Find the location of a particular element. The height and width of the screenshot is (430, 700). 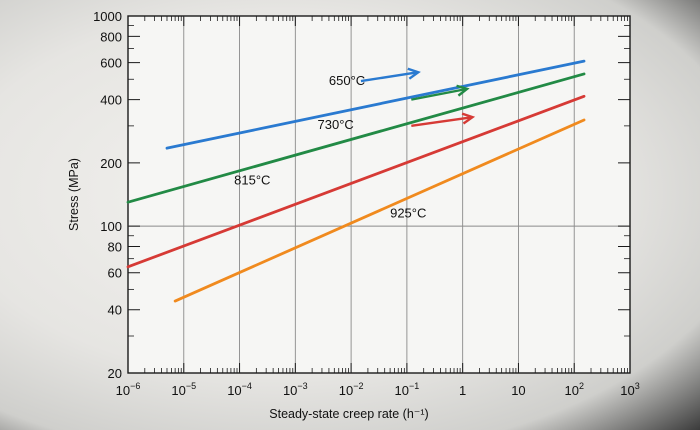

x-tick-label: 10² is located at coordinates (573, 389).